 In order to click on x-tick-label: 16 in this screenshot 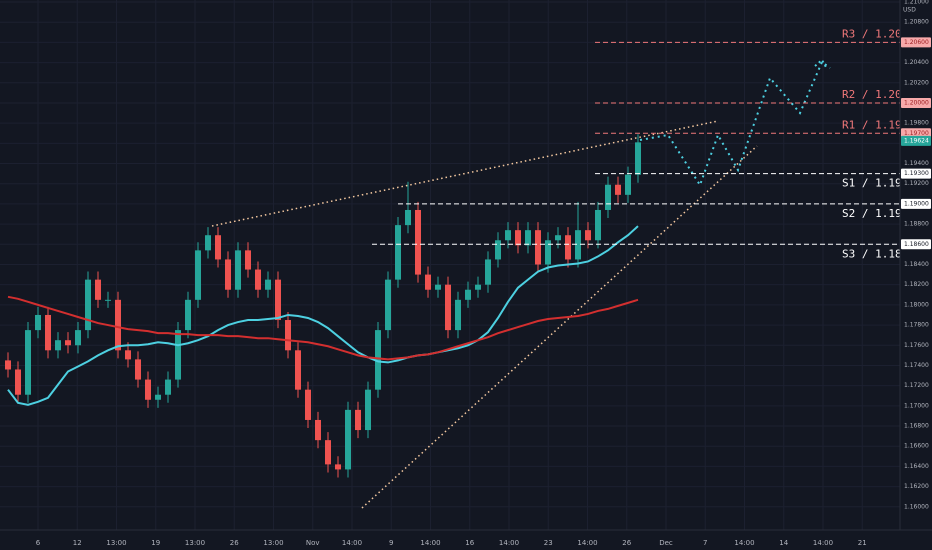, I will do `click(469, 543)`.